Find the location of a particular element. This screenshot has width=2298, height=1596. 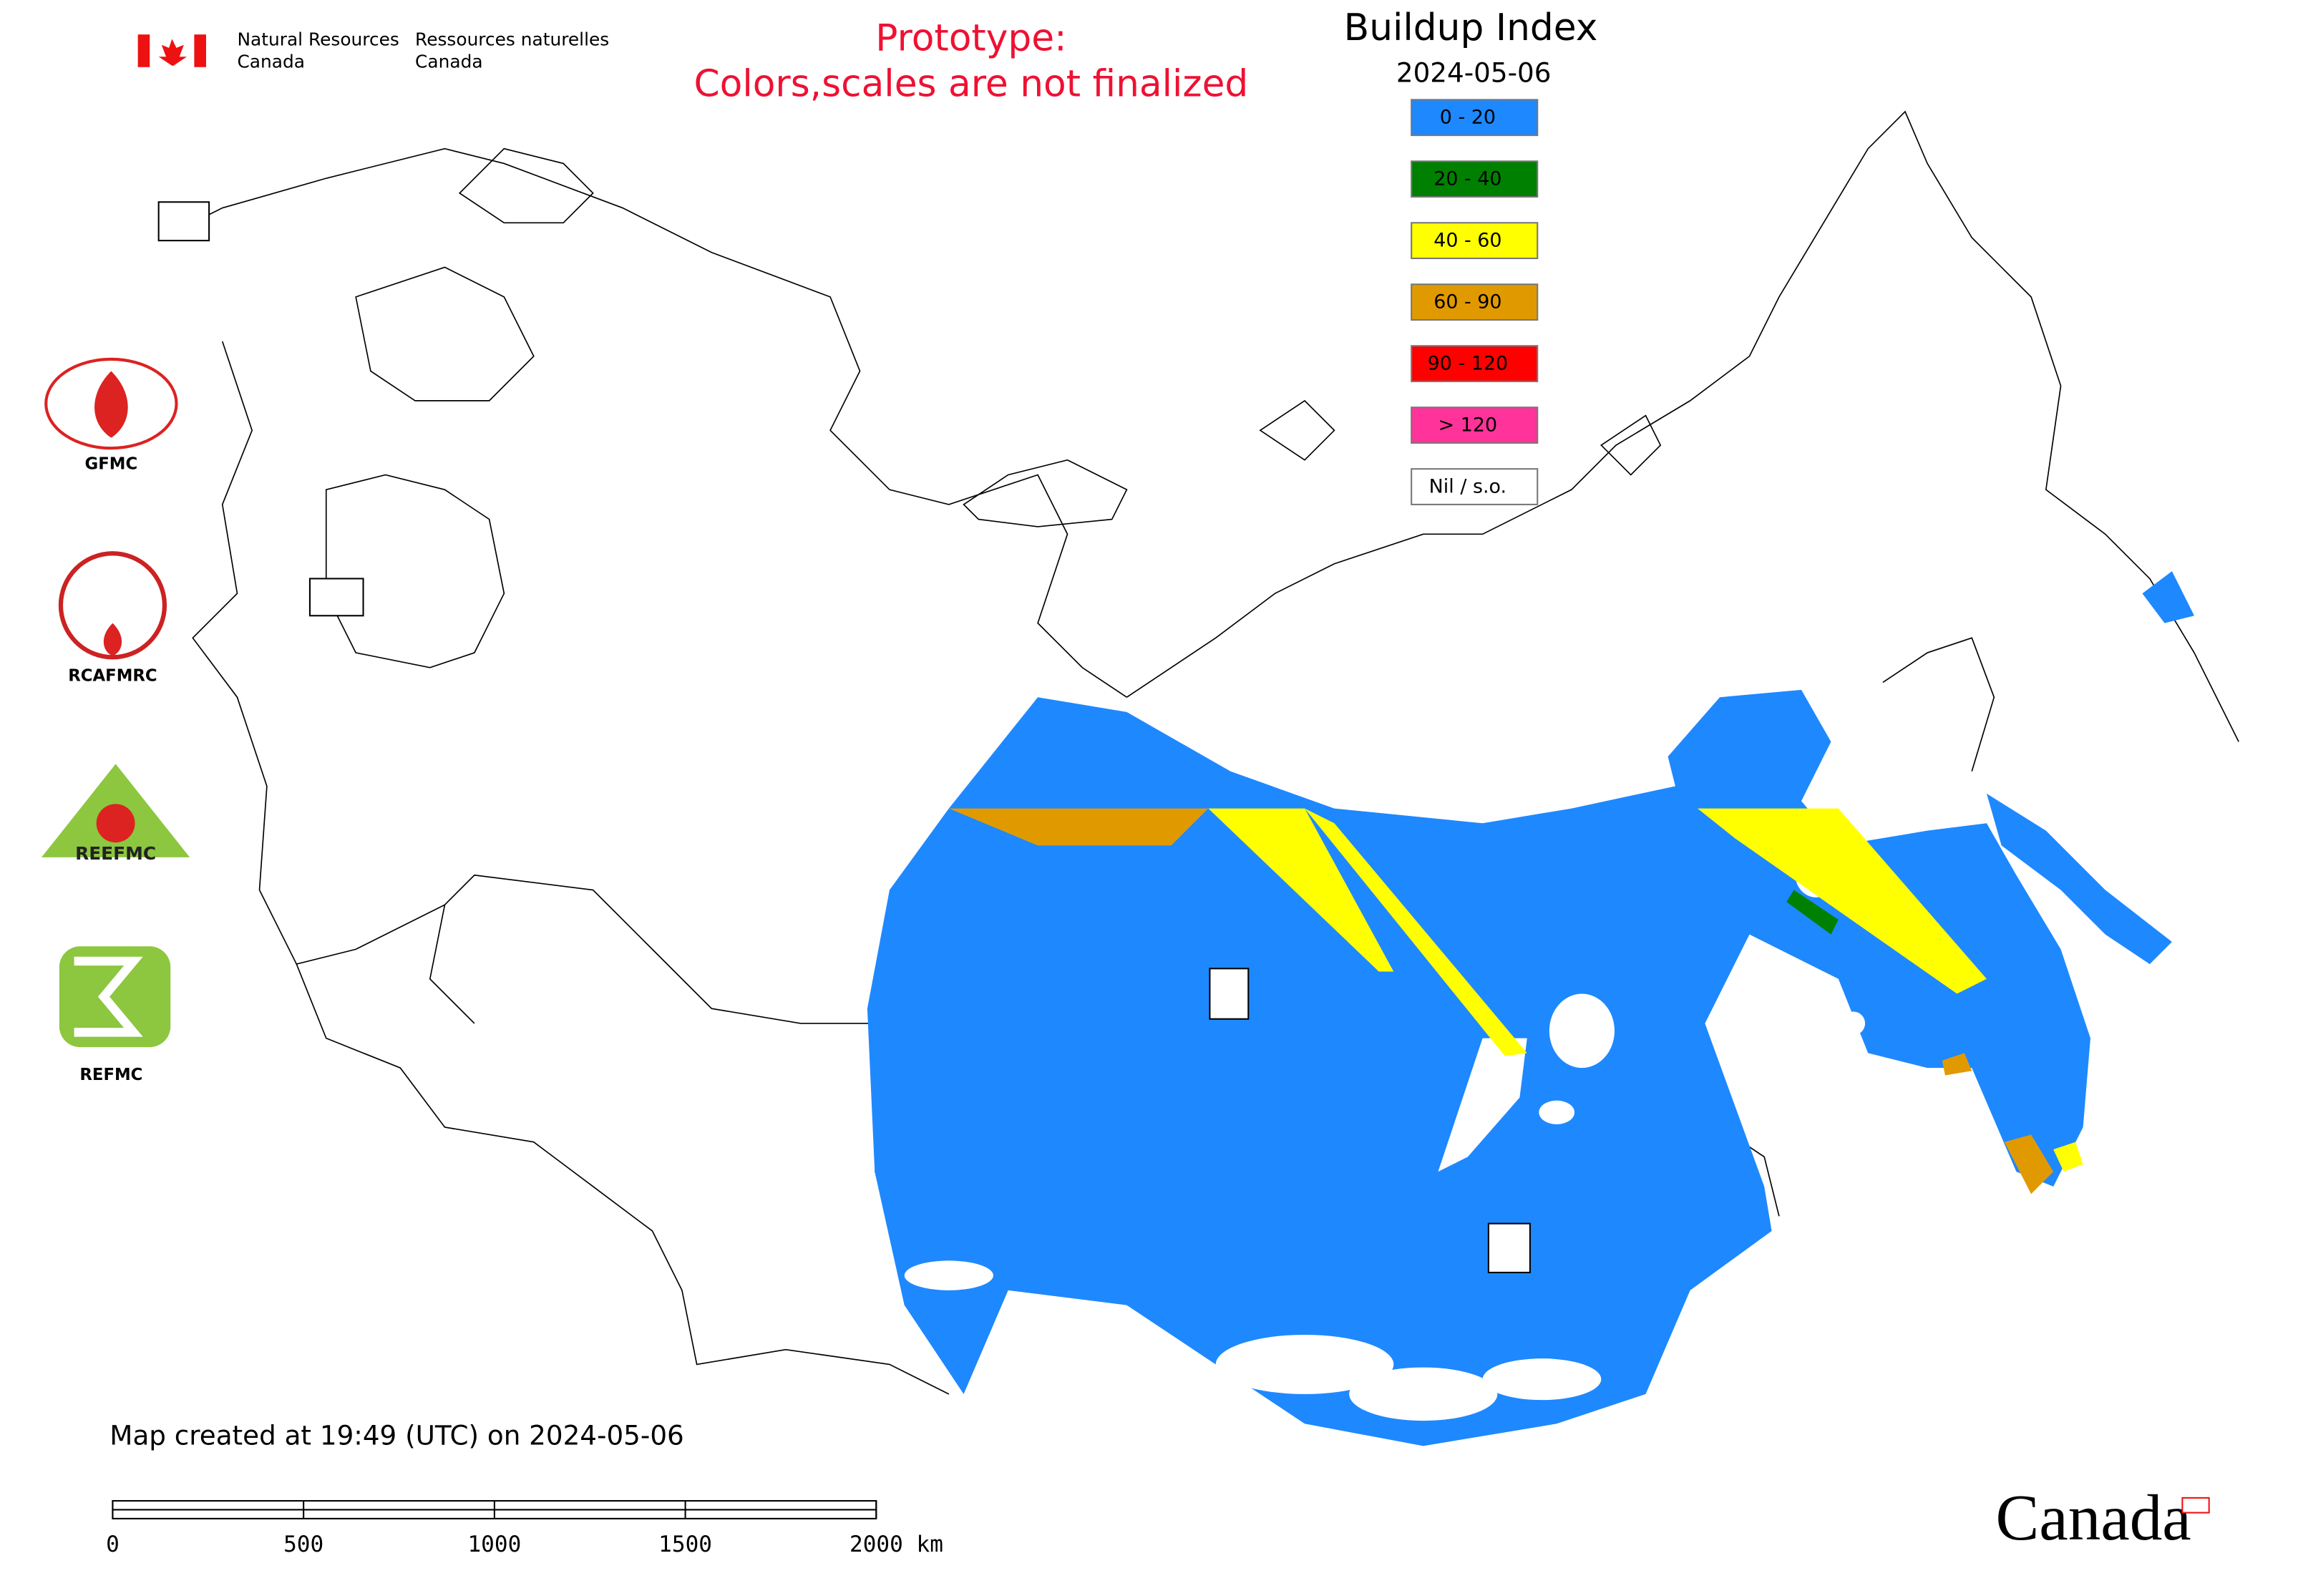

wordmark-flag is located at coordinates (2196, 1506).